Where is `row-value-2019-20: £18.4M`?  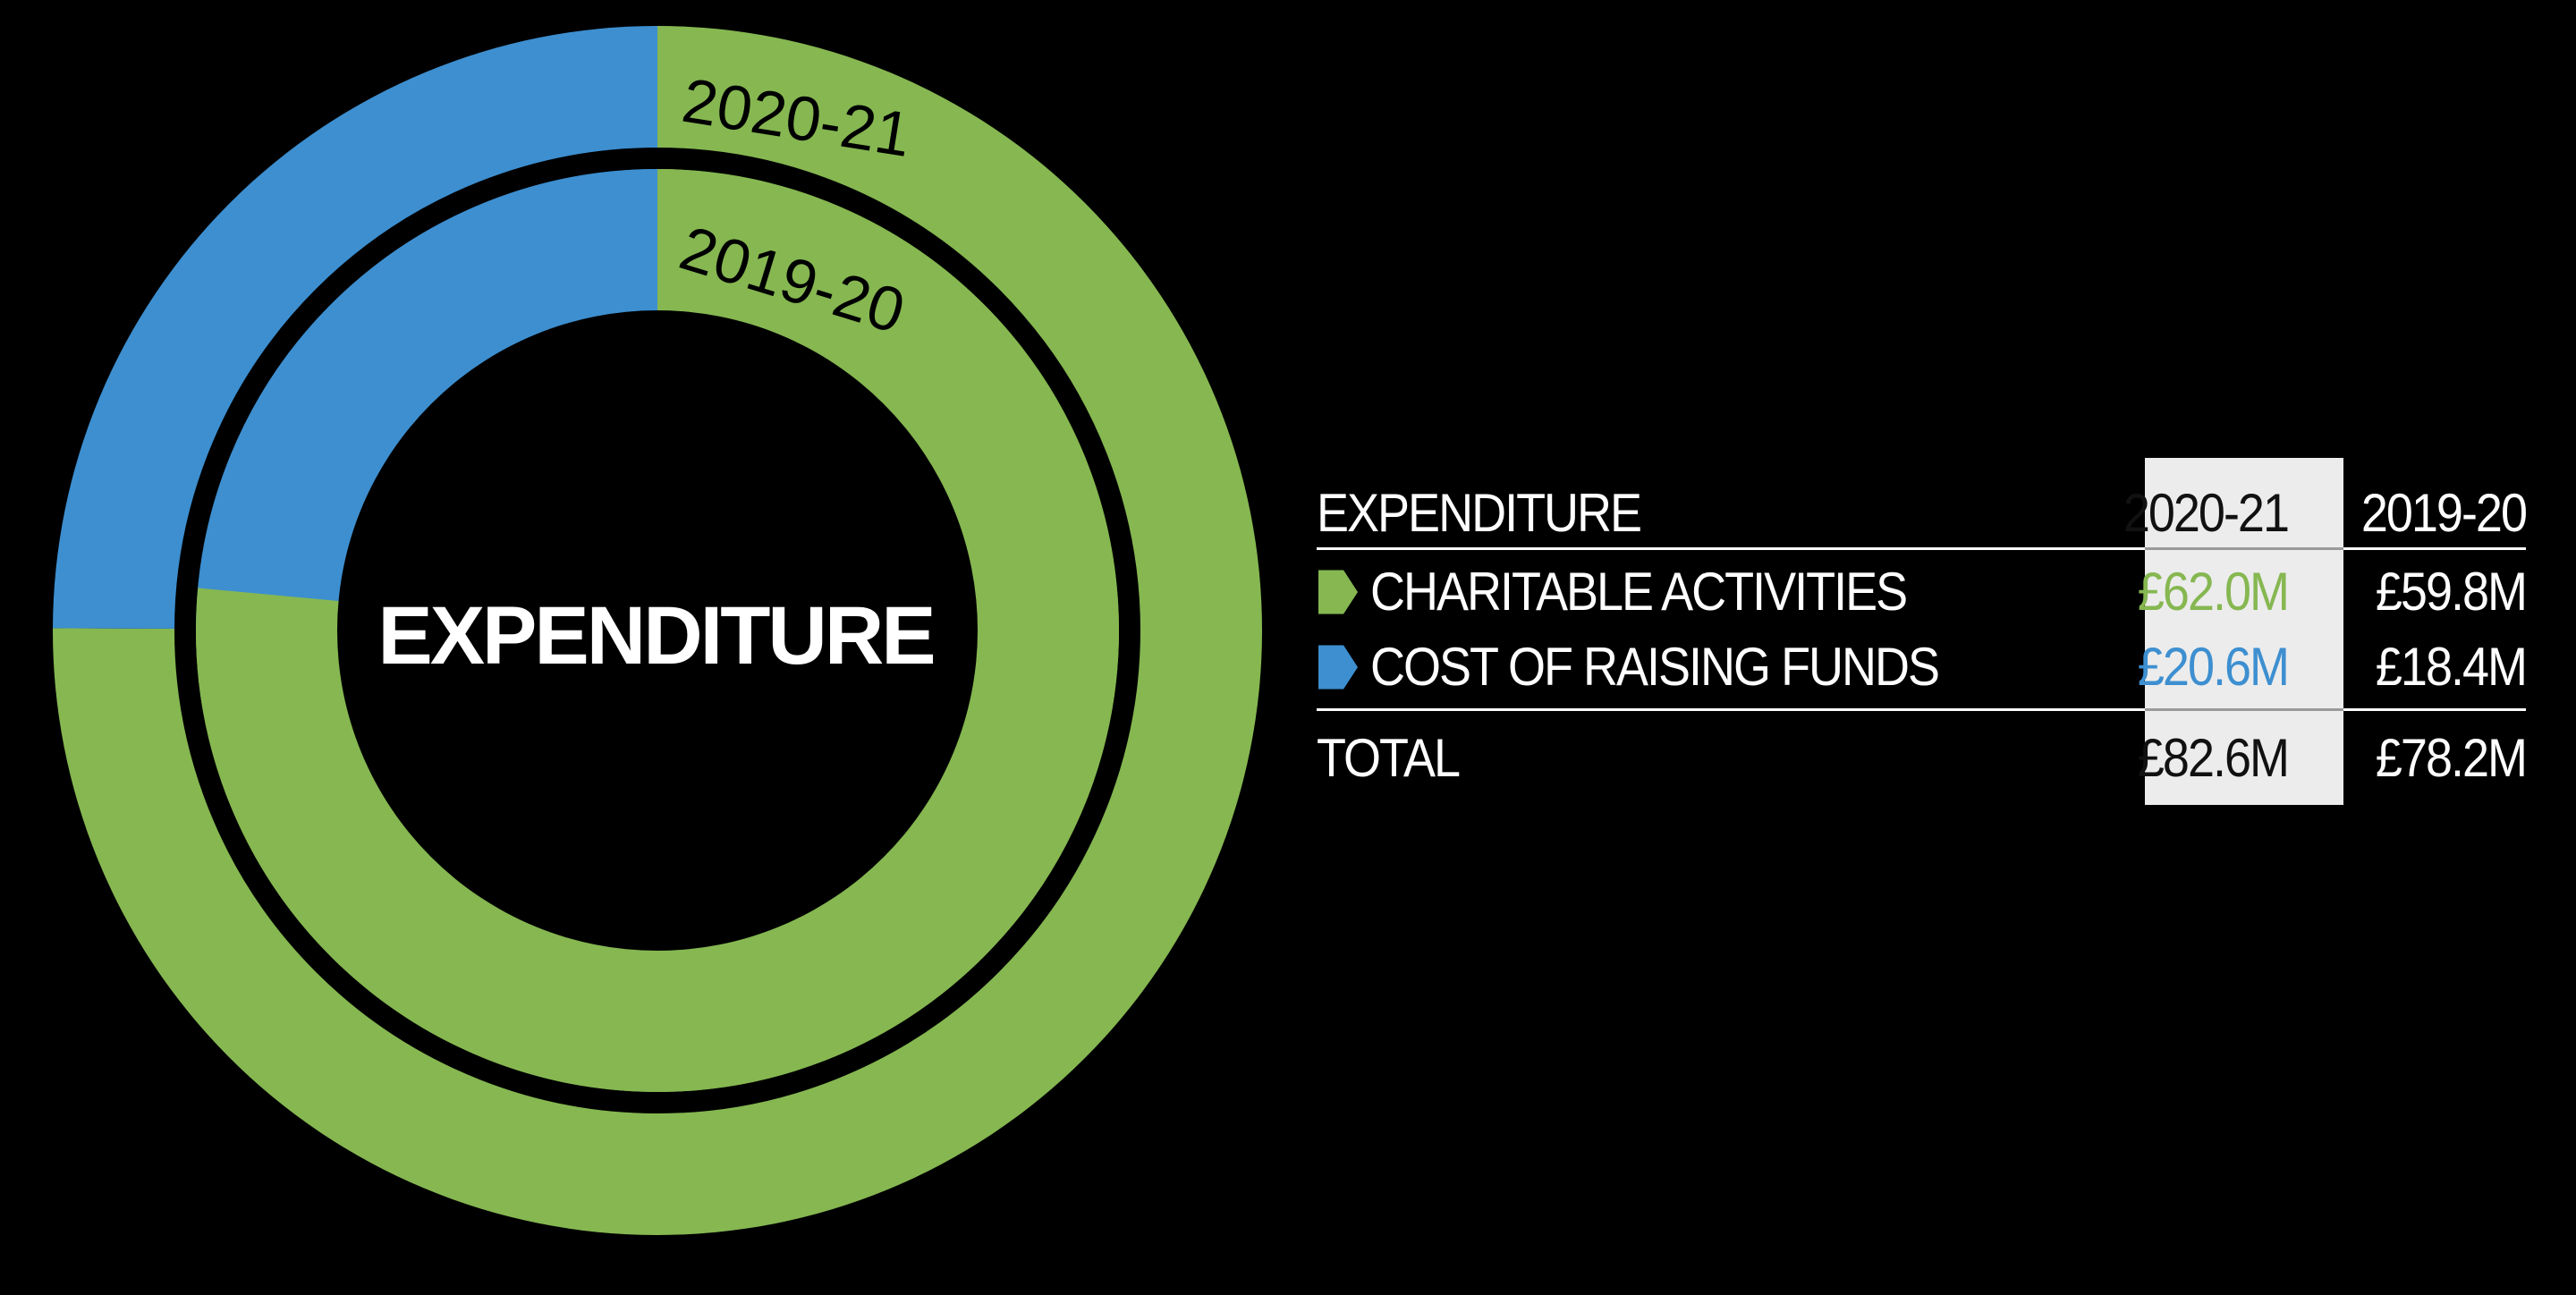
row-value-2019-20: £18.4M is located at coordinates (2451, 668).